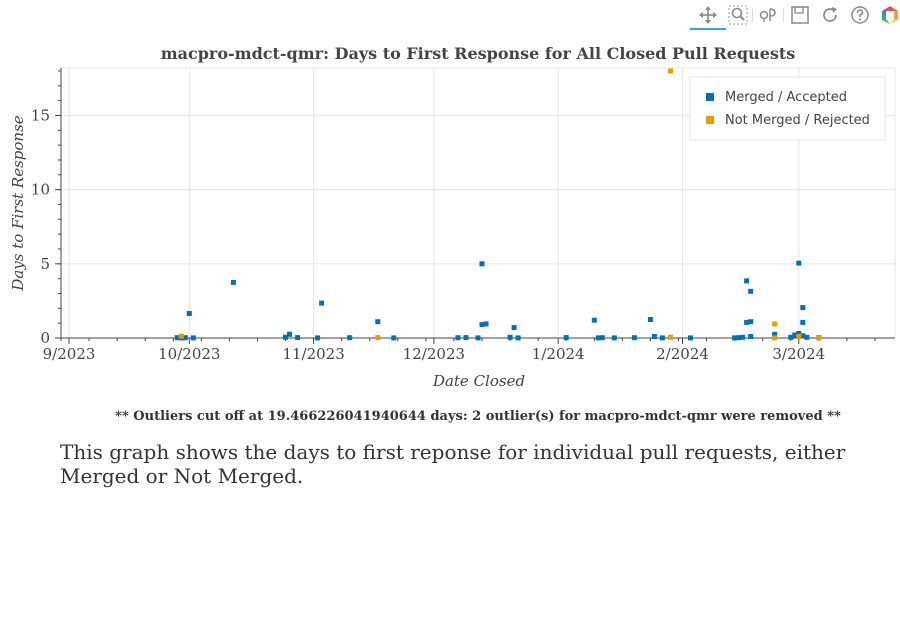  What do you see at coordinates (189, 354) in the screenshot?
I see `x-tick-label: 10/2023` at bounding box center [189, 354].